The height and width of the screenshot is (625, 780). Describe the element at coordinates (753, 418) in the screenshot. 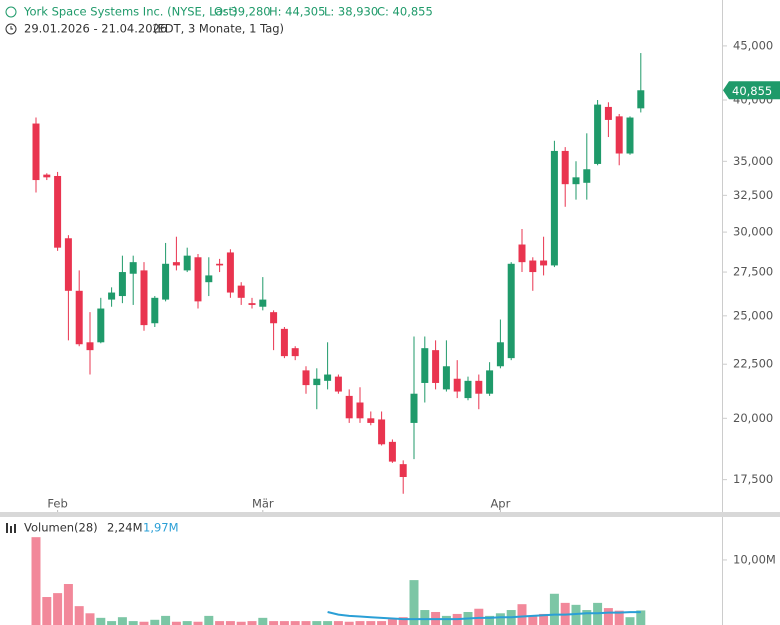

I see `y-tick-label: 20,000` at that location.